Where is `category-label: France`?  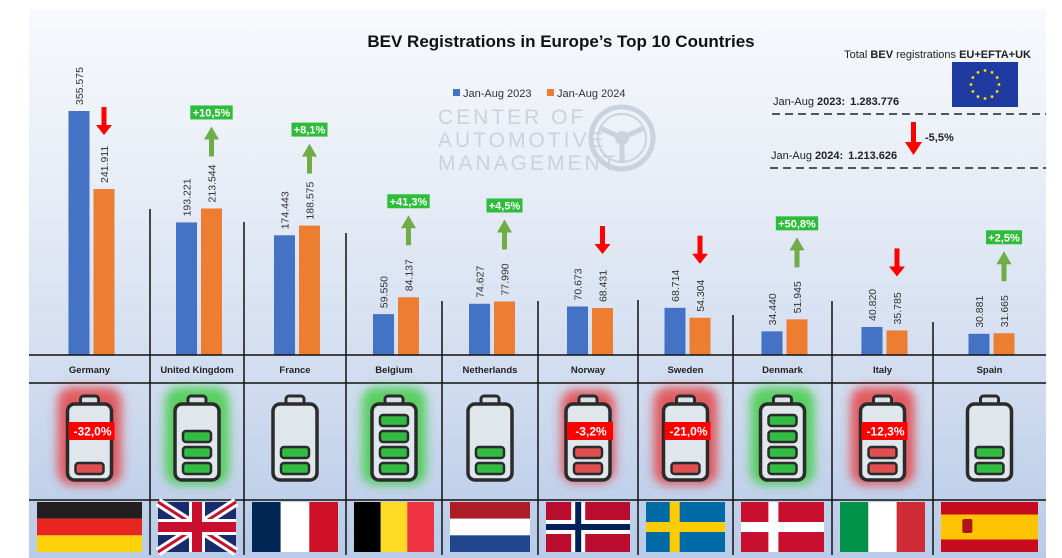 category-label: France is located at coordinates (294, 370).